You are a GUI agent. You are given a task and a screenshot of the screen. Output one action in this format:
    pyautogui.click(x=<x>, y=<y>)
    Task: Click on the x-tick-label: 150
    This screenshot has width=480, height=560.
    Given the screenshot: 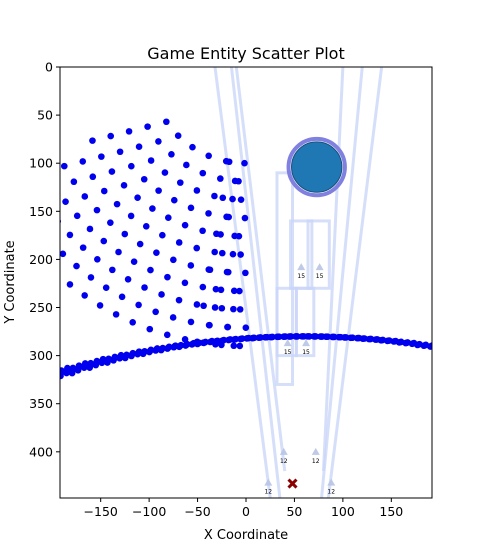 What is the action you would take?
    pyautogui.click(x=391, y=511)
    